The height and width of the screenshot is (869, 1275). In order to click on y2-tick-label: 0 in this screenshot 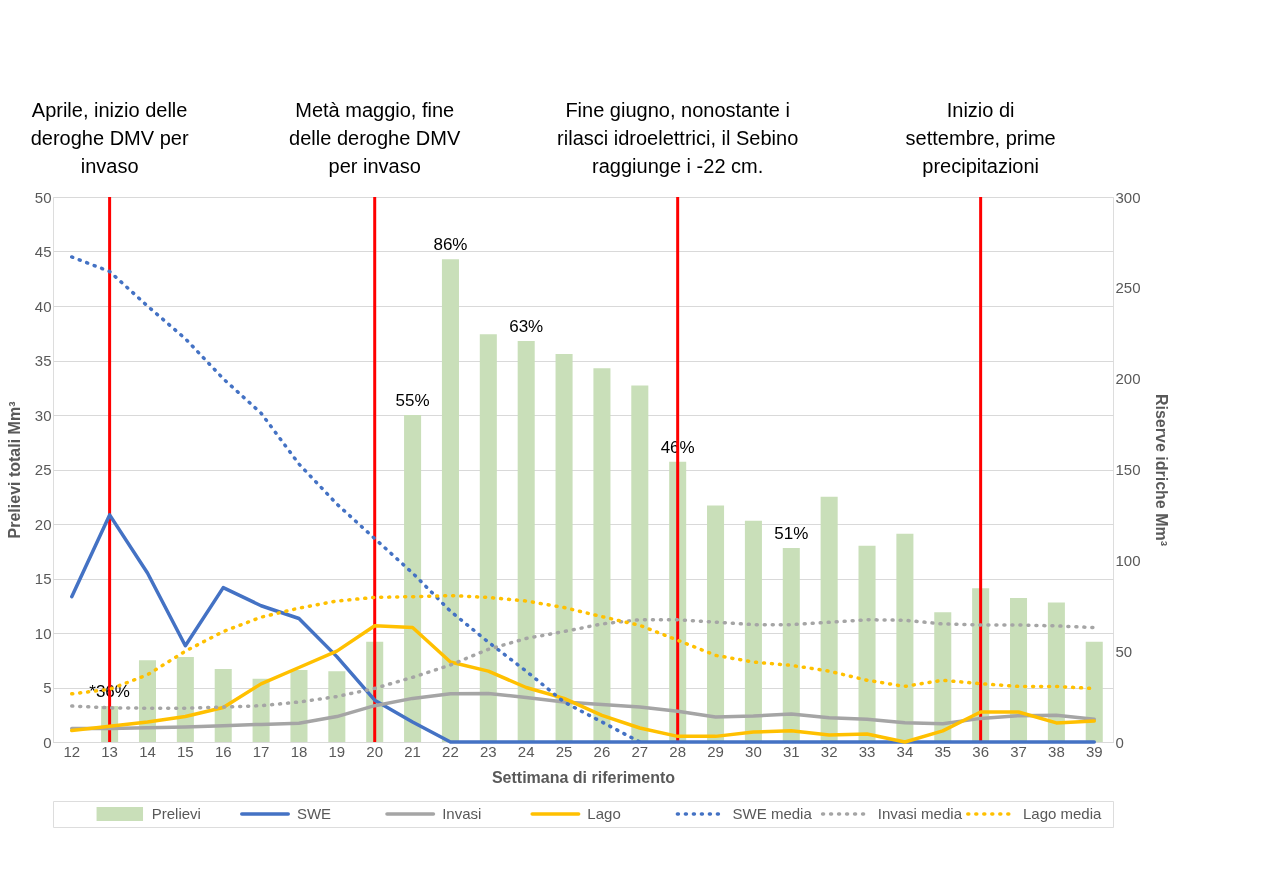, I will do `click(1119, 742)`.